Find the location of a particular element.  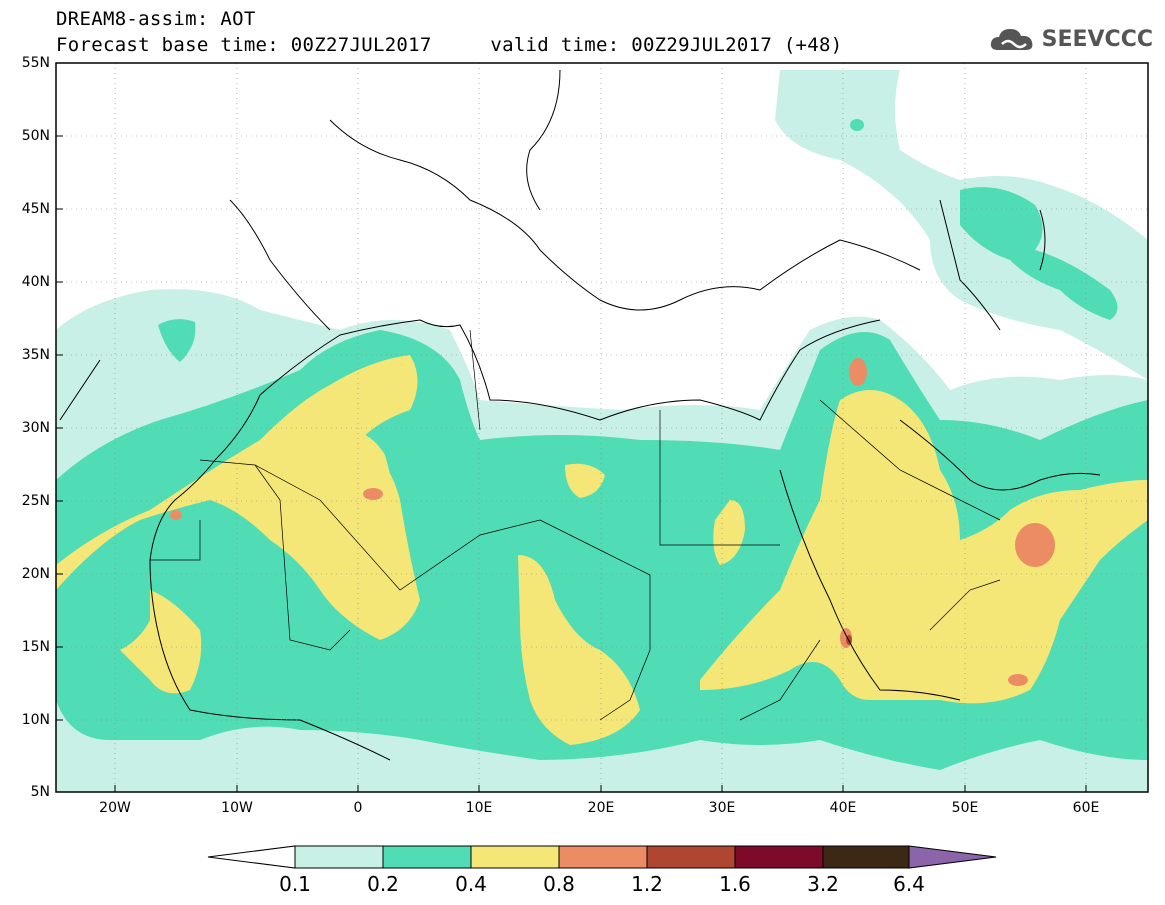

seevccc-logo: SEEVCCC is located at coordinates (1070, 39).